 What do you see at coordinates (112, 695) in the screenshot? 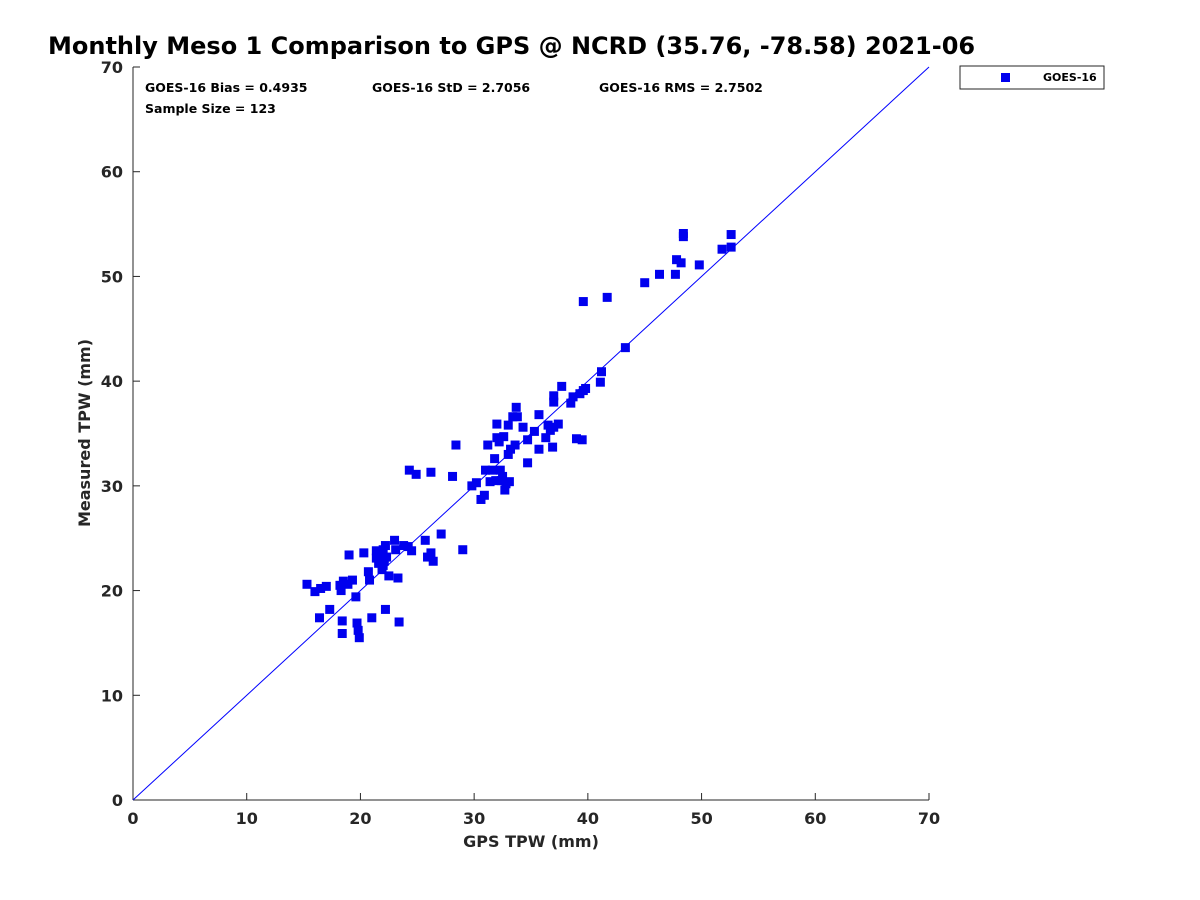
I see `y-tick-label: 10` at bounding box center [112, 695].